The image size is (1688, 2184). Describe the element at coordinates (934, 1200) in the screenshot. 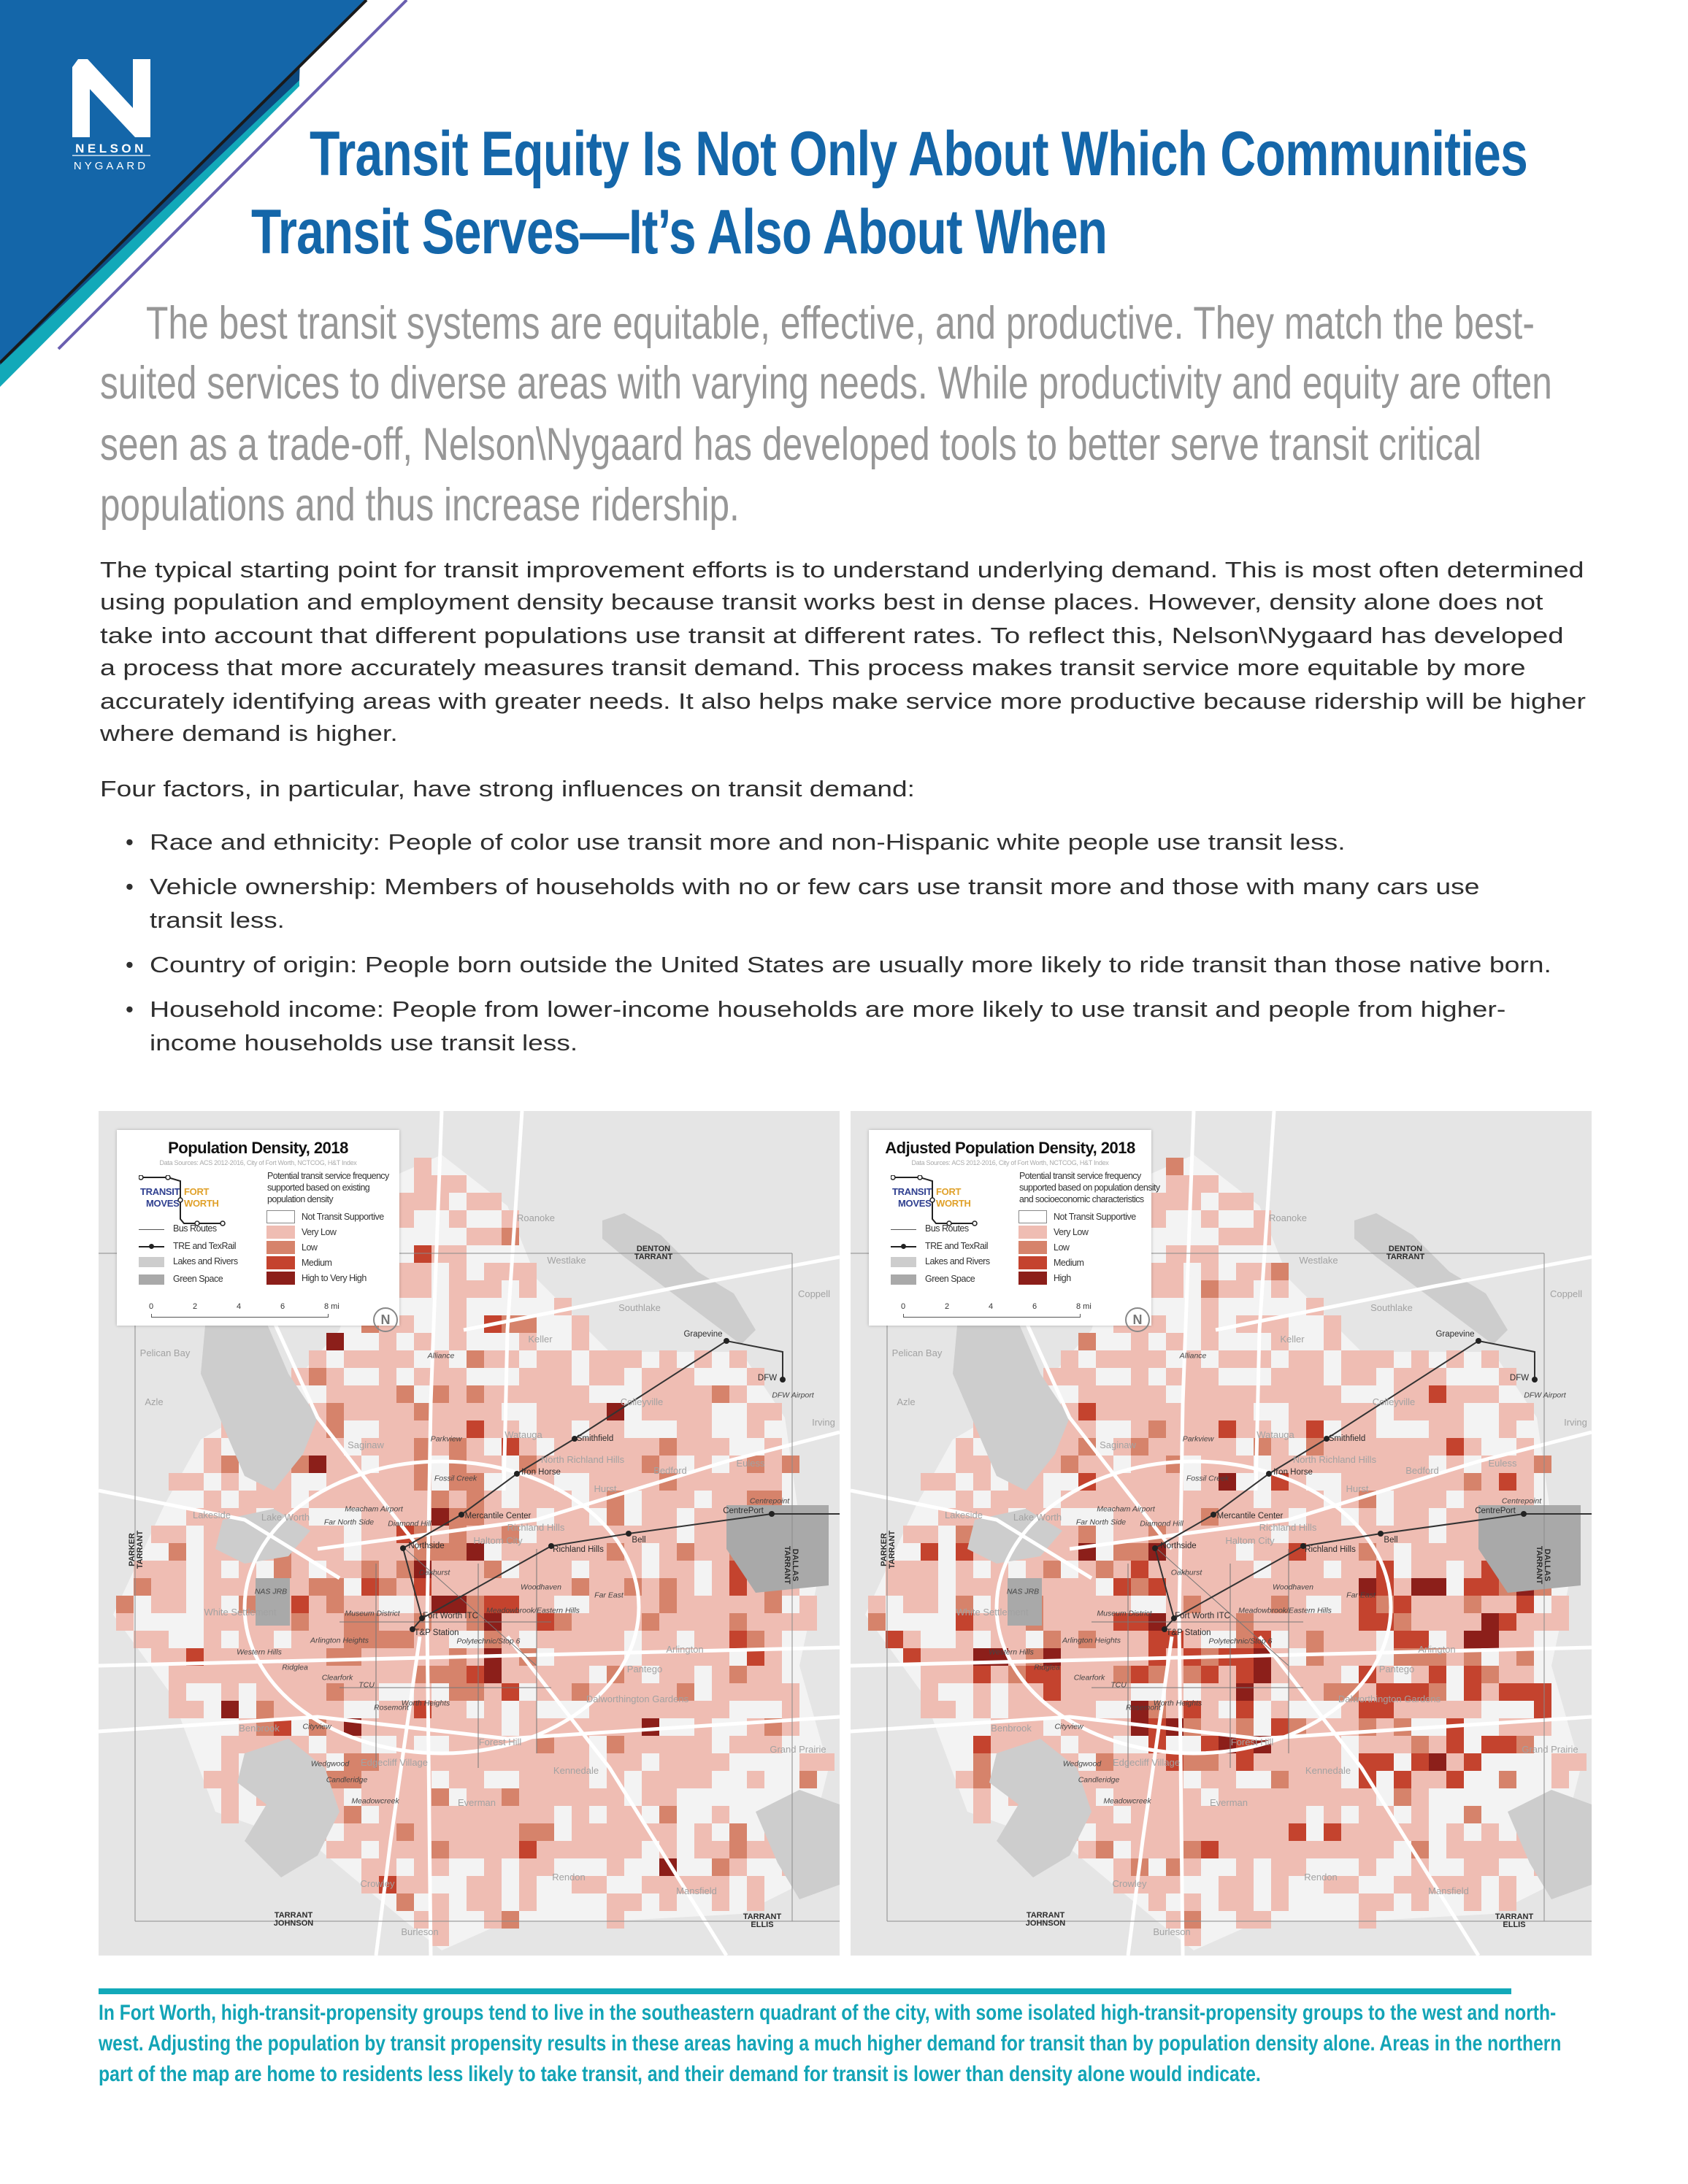

I see `transit-moves-fort-worth-logo` at that location.